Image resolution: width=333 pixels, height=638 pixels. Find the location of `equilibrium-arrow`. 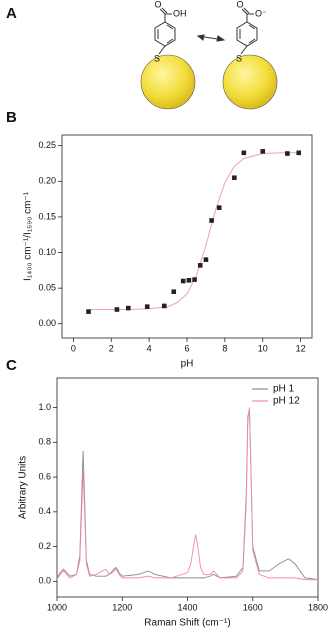

equilibrium-arrow is located at coordinates (211, 38).